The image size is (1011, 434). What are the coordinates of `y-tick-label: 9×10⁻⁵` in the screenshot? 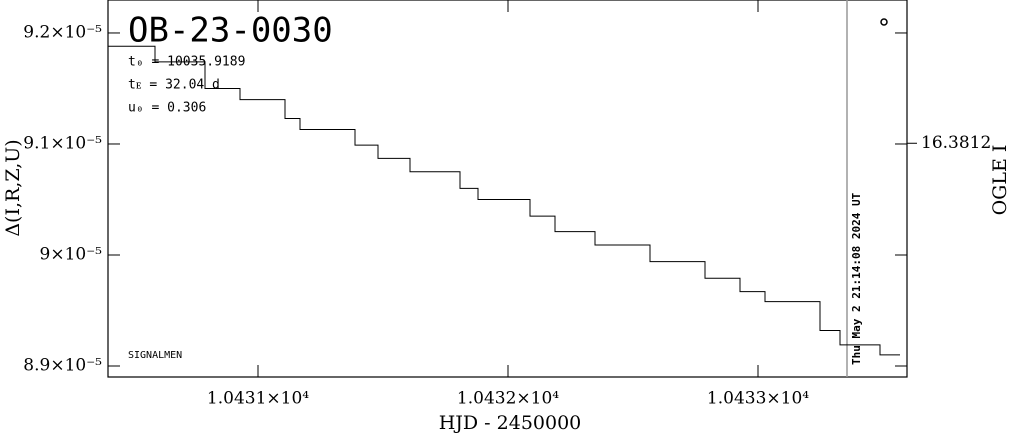 It's located at (71, 254).